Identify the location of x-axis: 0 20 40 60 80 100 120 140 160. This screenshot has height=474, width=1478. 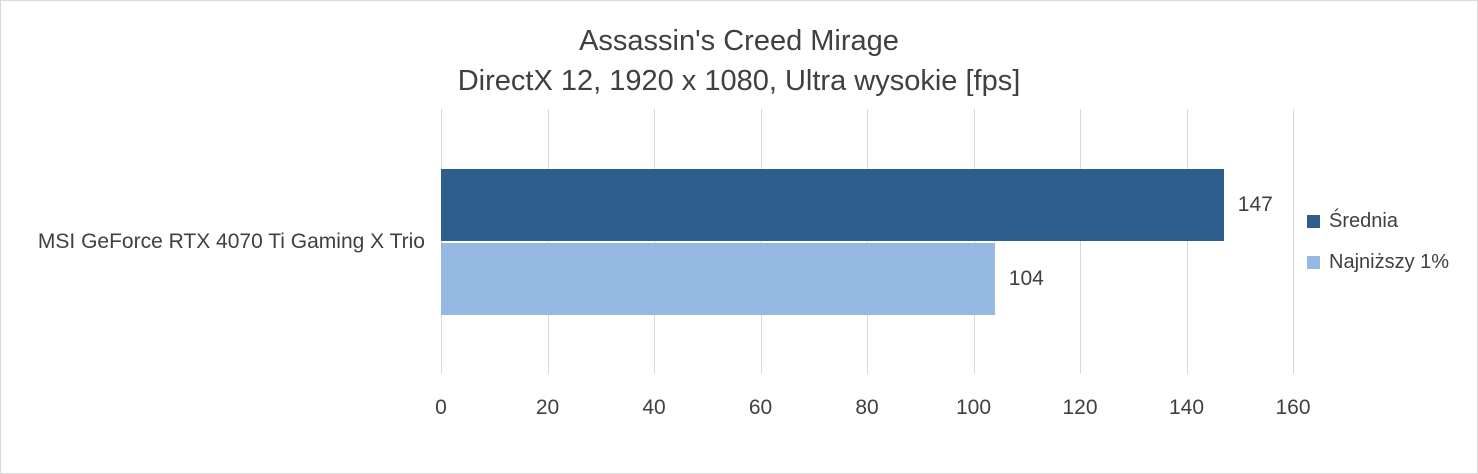
(872, 400).